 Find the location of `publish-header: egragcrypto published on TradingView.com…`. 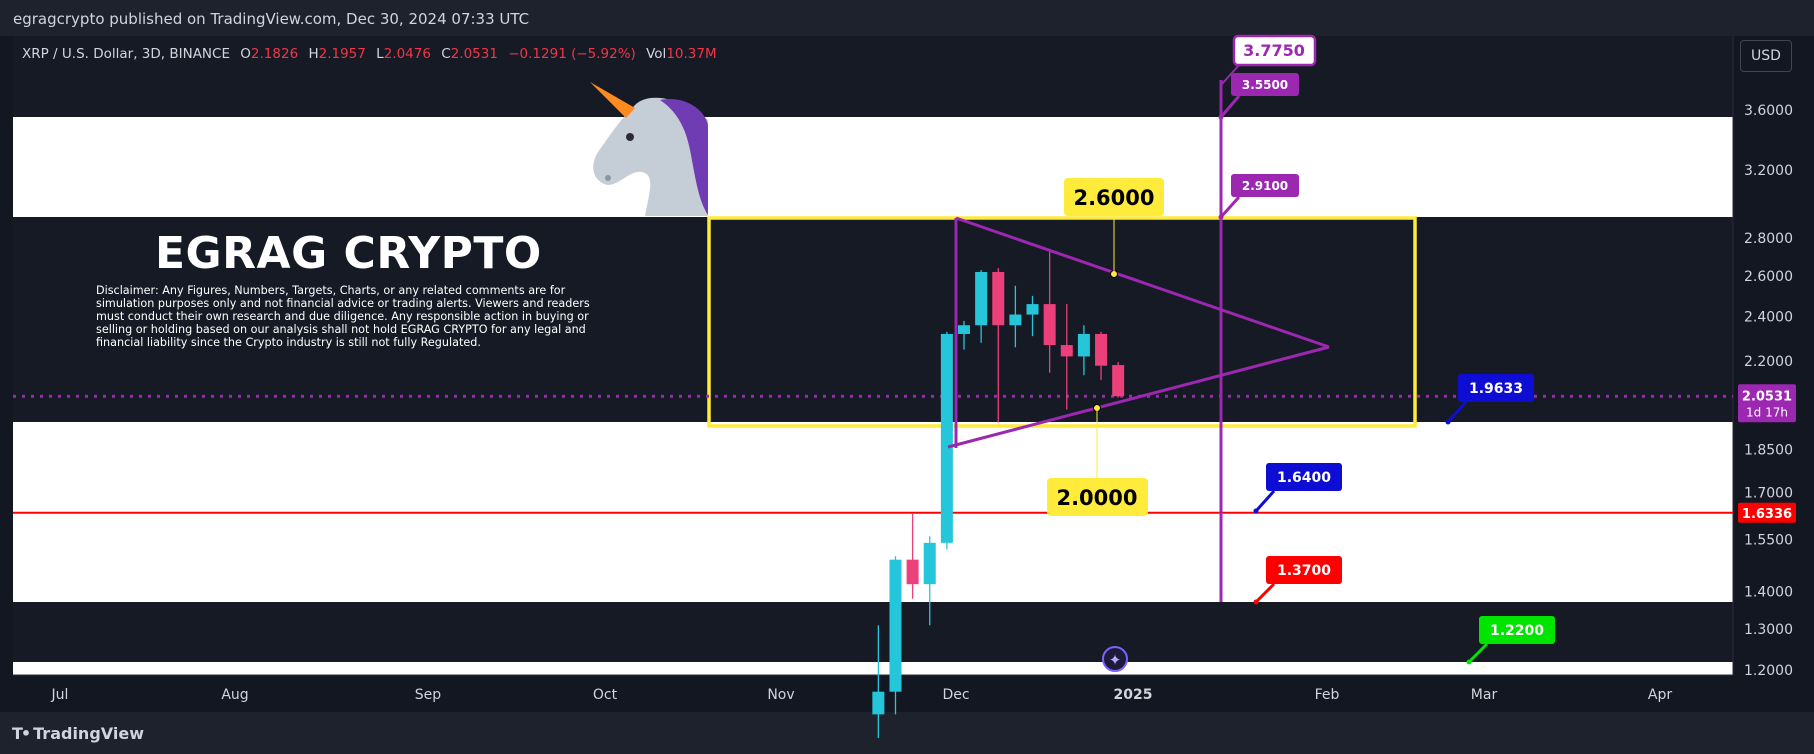

publish-header: egragcrypto published on TradingView.com… is located at coordinates (907, 17).